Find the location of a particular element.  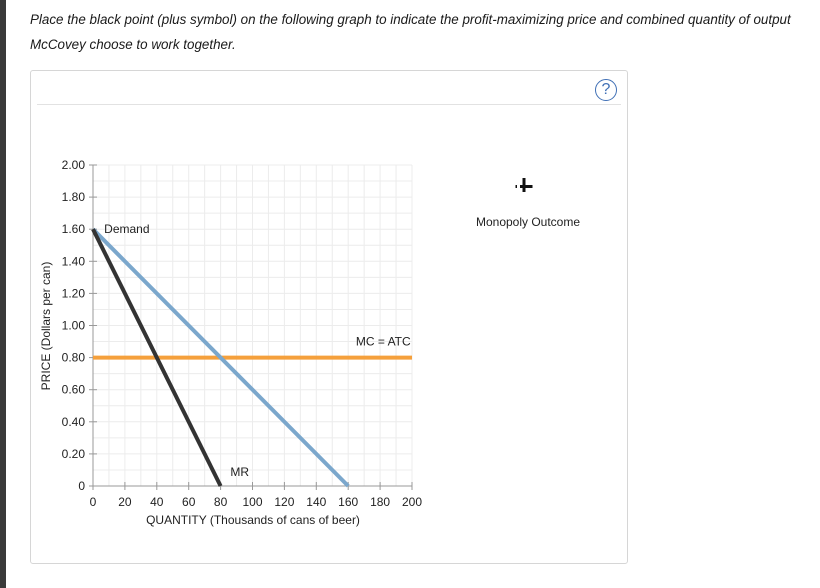

curve-demand is located at coordinates (220, 357).